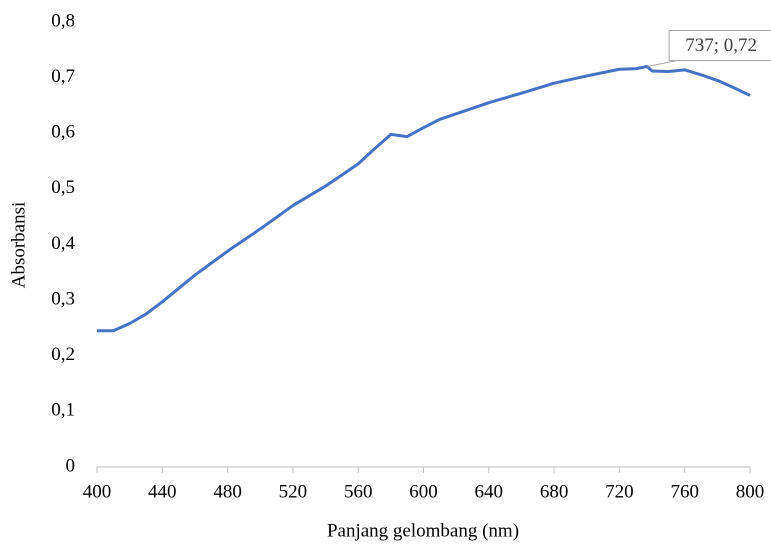 This screenshot has width=771, height=552. I want to click on y-tick-label: 0,6, so click(63, 132).